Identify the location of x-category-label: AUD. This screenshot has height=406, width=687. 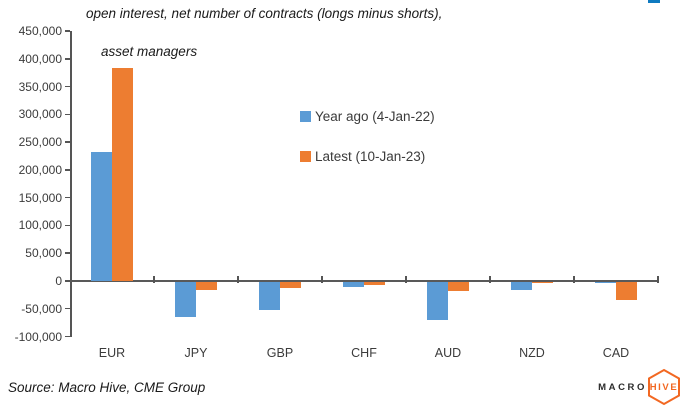
(448, 353).